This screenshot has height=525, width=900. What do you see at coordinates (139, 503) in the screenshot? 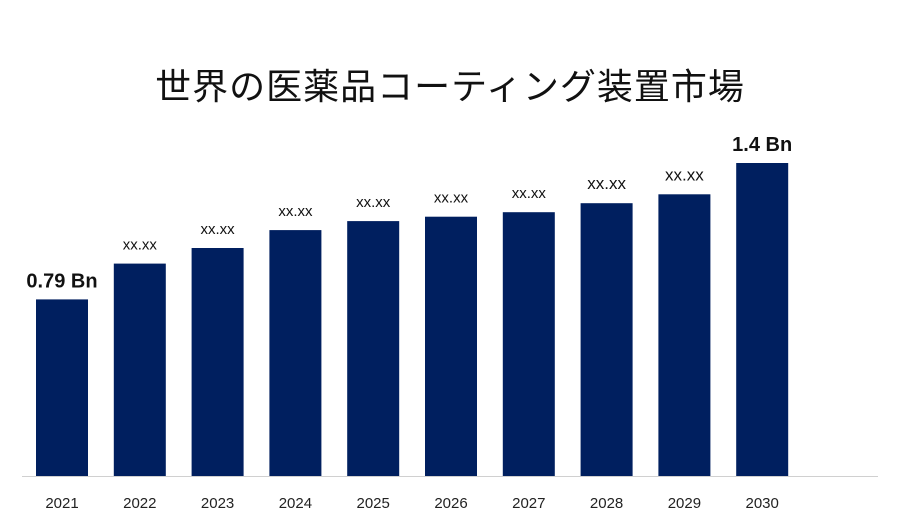
I see `x-tick-label-2022: 2022` at bounding box center [139, 503].